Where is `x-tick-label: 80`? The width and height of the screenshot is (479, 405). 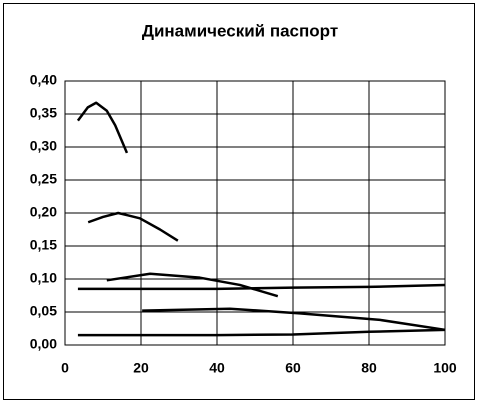 x-tick-label: 80 is located at coordinates (369, 368).